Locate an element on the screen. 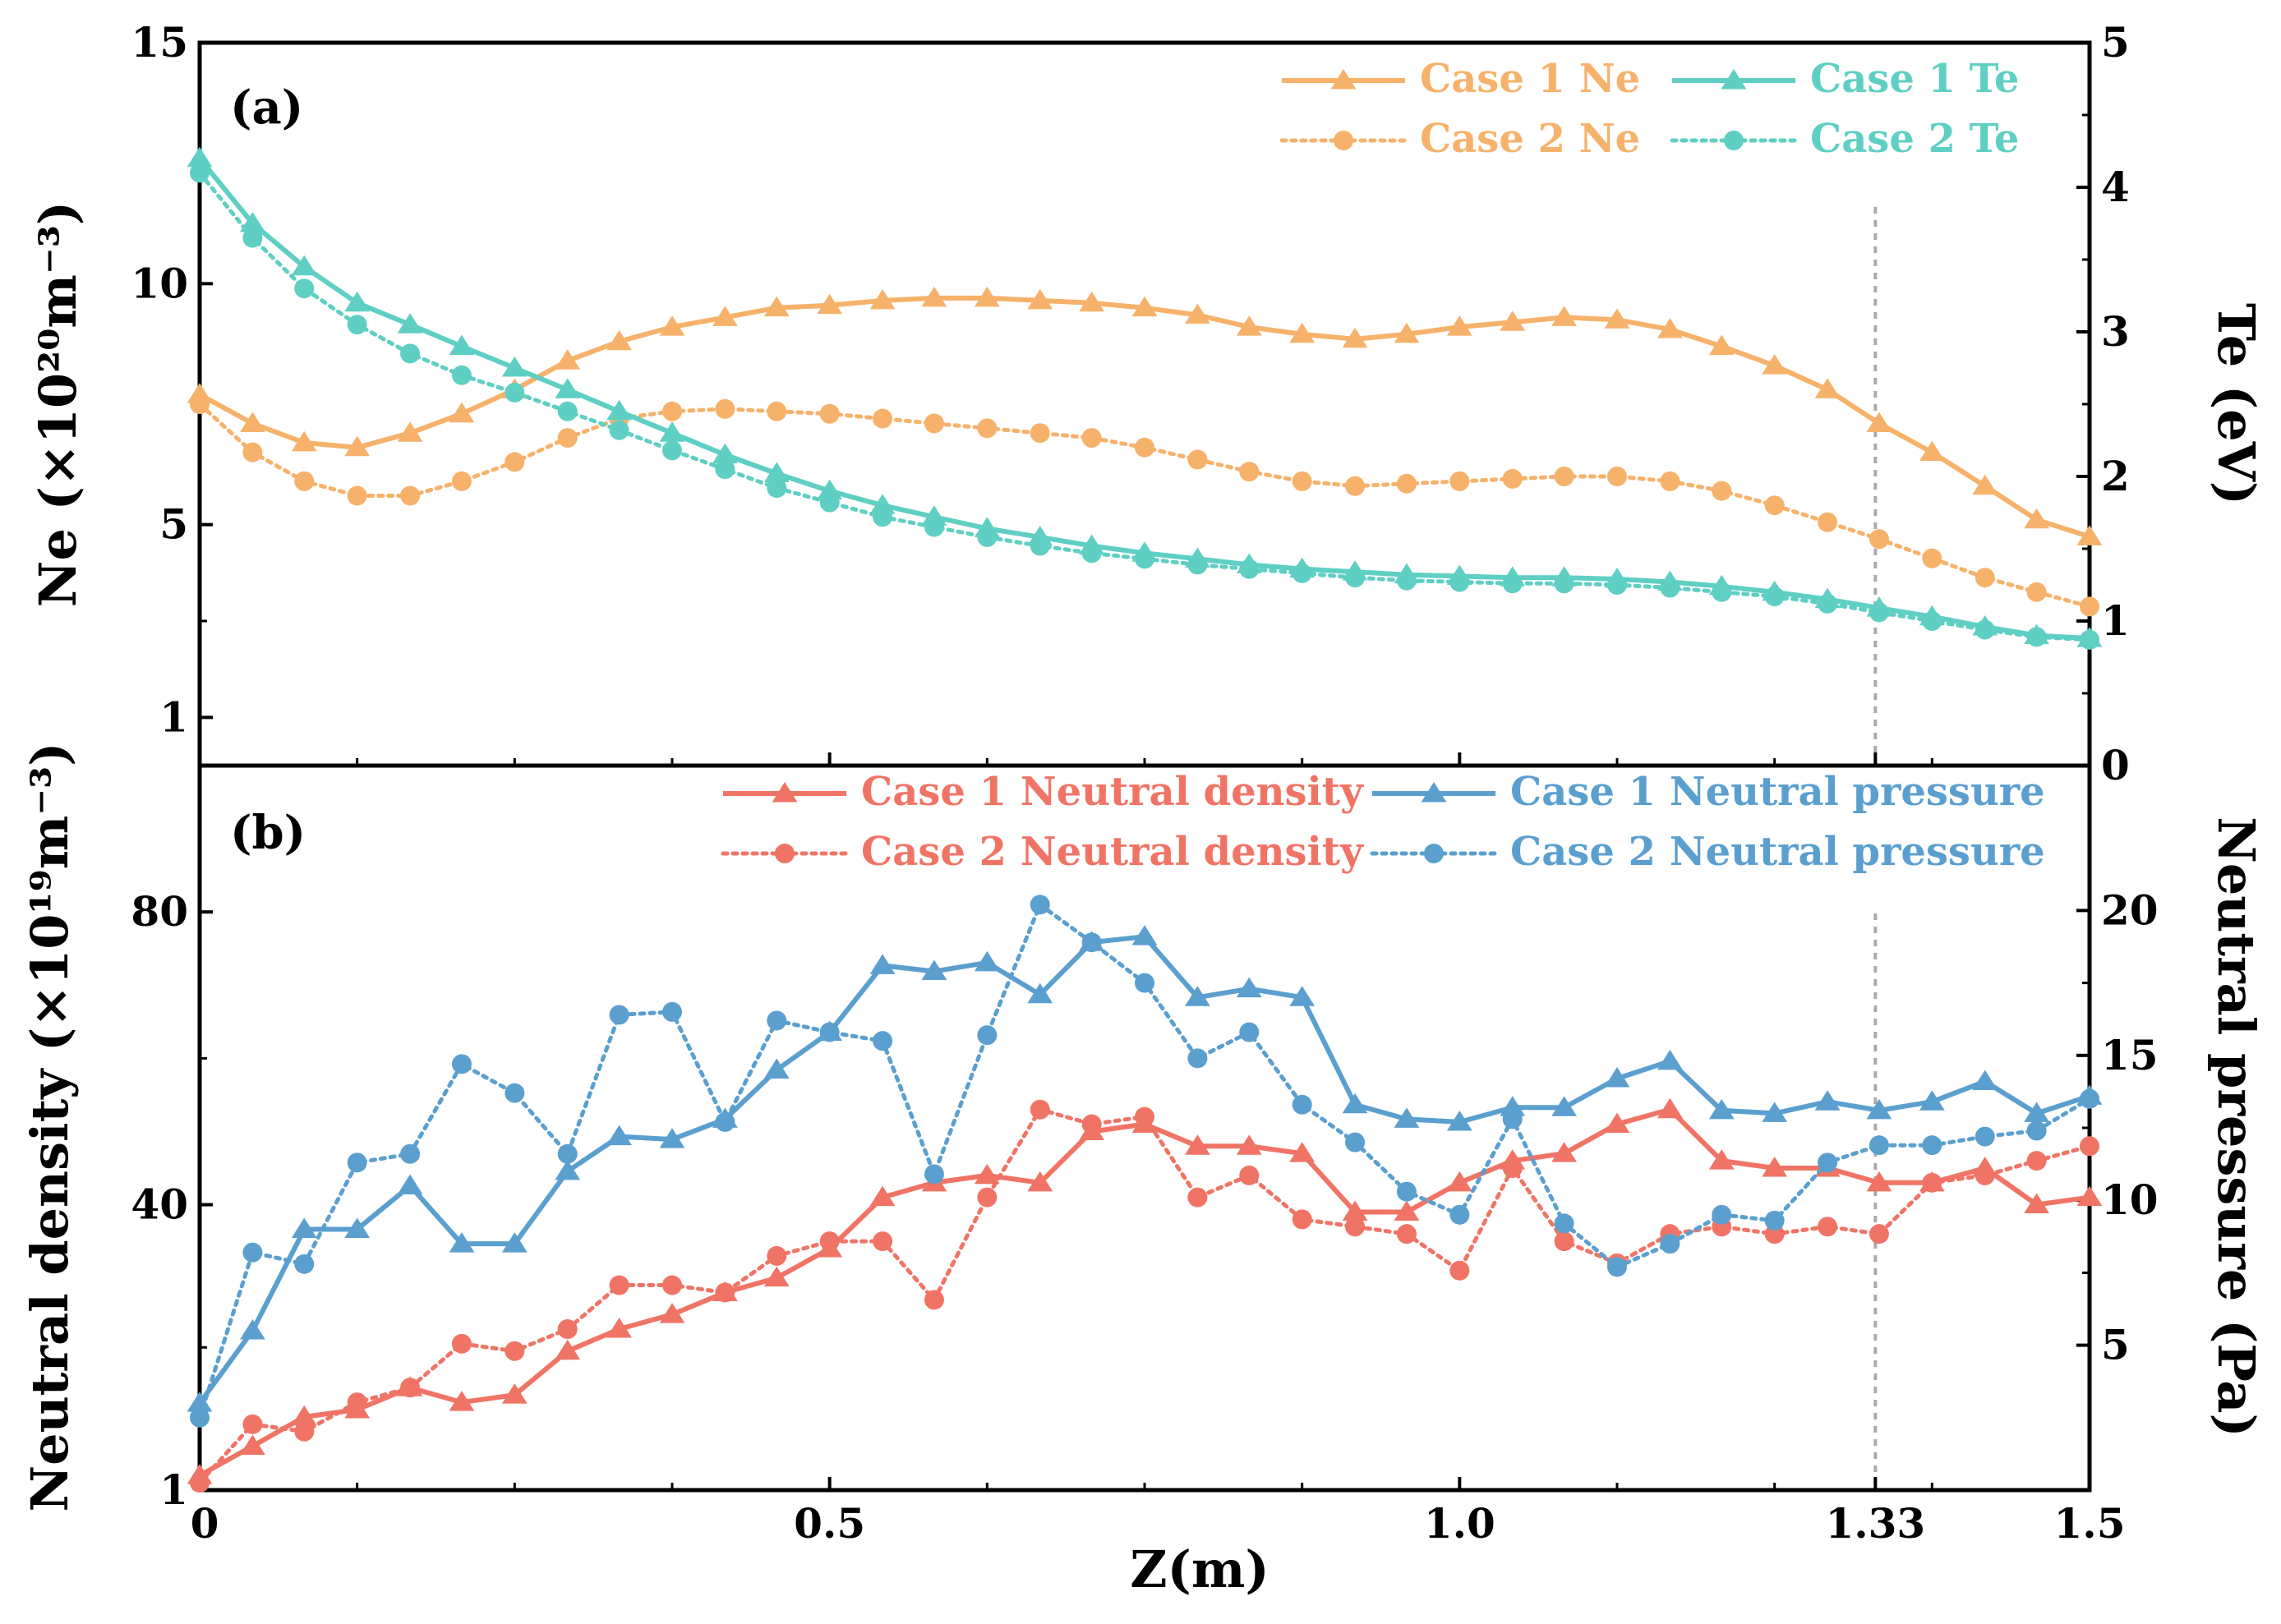  panel-a-ytick-left-label: 10 is located at coordinates (159, 283).